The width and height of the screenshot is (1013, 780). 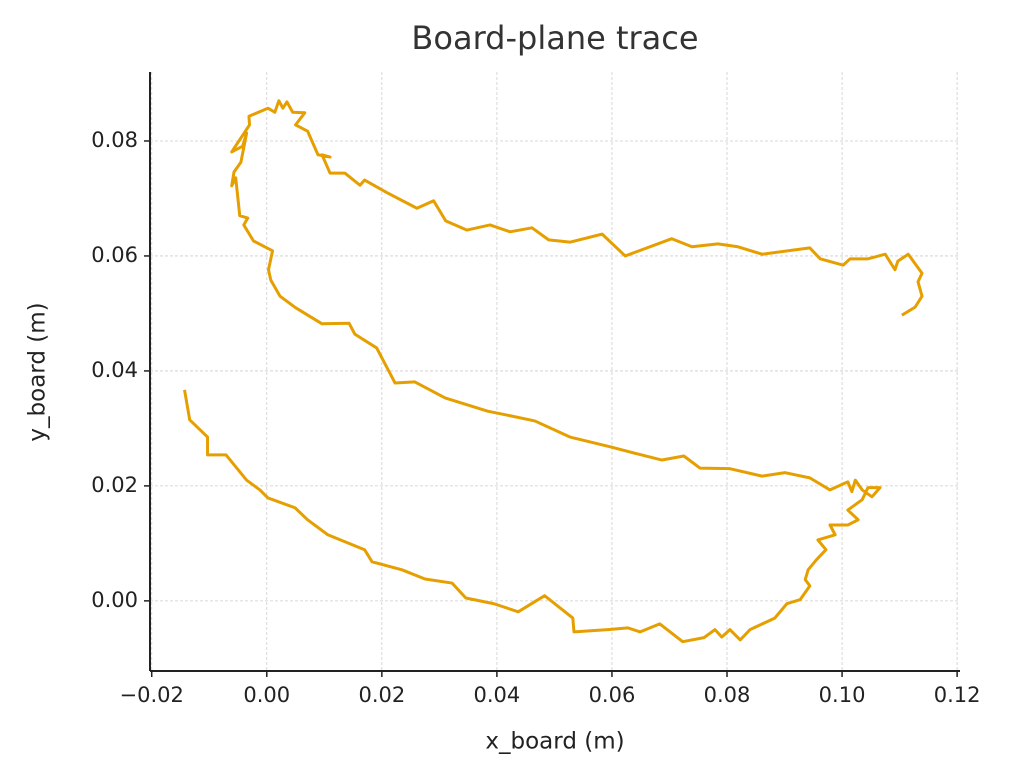 What do you see at coordinates (114, 140) in the screenshot?
I see `y-tick-label: 0.08` at bounding box center [114, 140].